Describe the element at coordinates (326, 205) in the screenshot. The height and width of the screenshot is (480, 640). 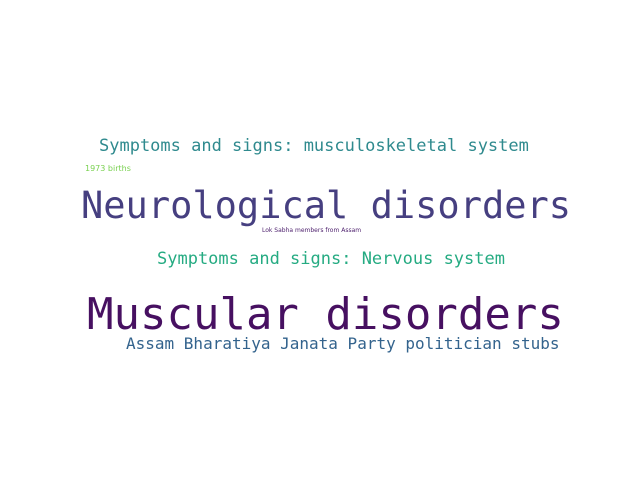
I see `word-neurological-disorders: Neurological disorders` at that location.